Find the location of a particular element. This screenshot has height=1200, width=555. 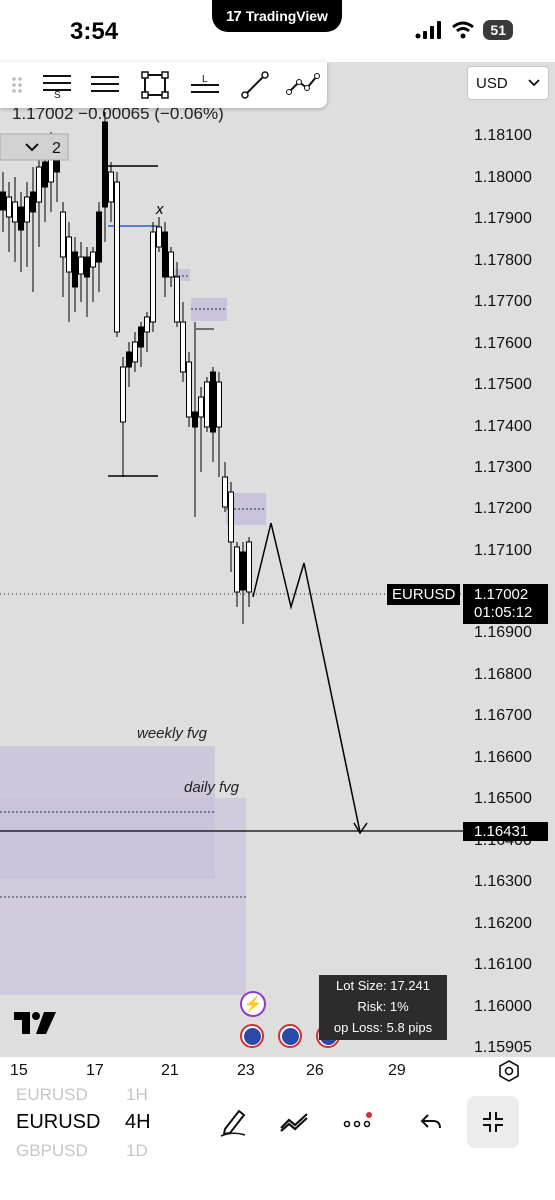

svg-text: S is located at coordinates (57, 94).